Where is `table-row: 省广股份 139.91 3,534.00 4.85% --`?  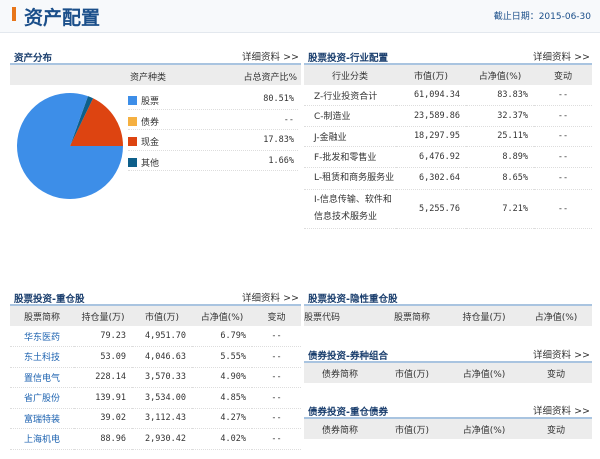
table-row: 省广股份 139.91 3,534.00 4.85% -- is located at coordinates (155, 398).